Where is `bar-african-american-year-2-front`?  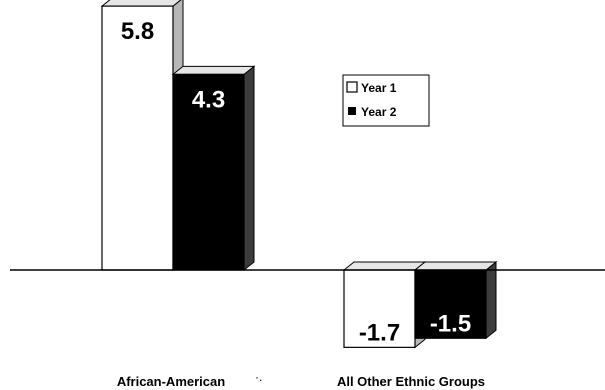
bar-african-american-year-2-front is located at coordinates (208, 172).